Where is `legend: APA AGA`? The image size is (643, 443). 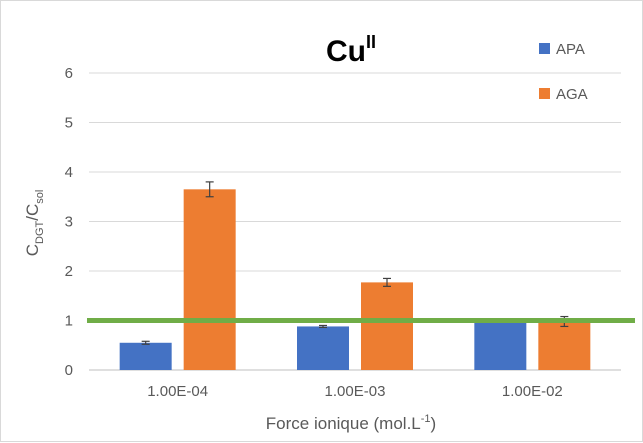
legend: APA AGA is located at coordinates (563, 72).